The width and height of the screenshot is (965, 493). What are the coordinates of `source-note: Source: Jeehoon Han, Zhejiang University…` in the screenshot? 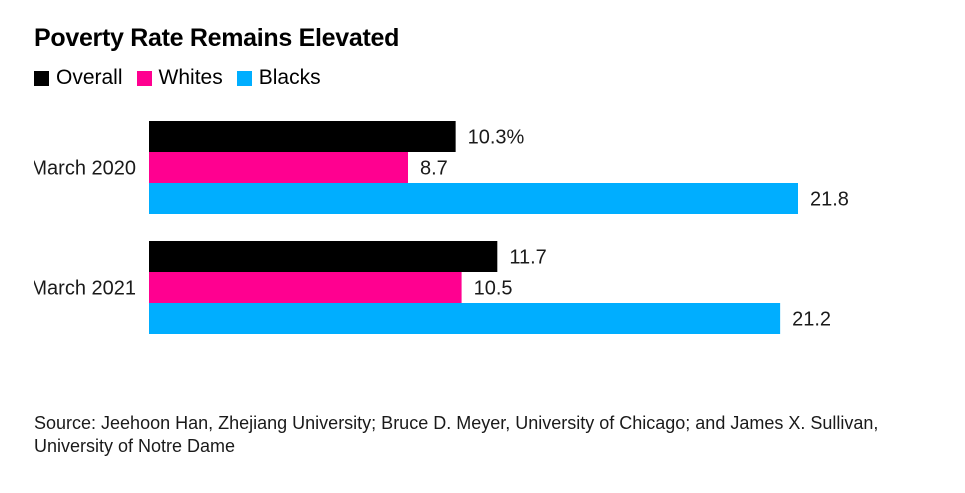 It's located at (456, 434).